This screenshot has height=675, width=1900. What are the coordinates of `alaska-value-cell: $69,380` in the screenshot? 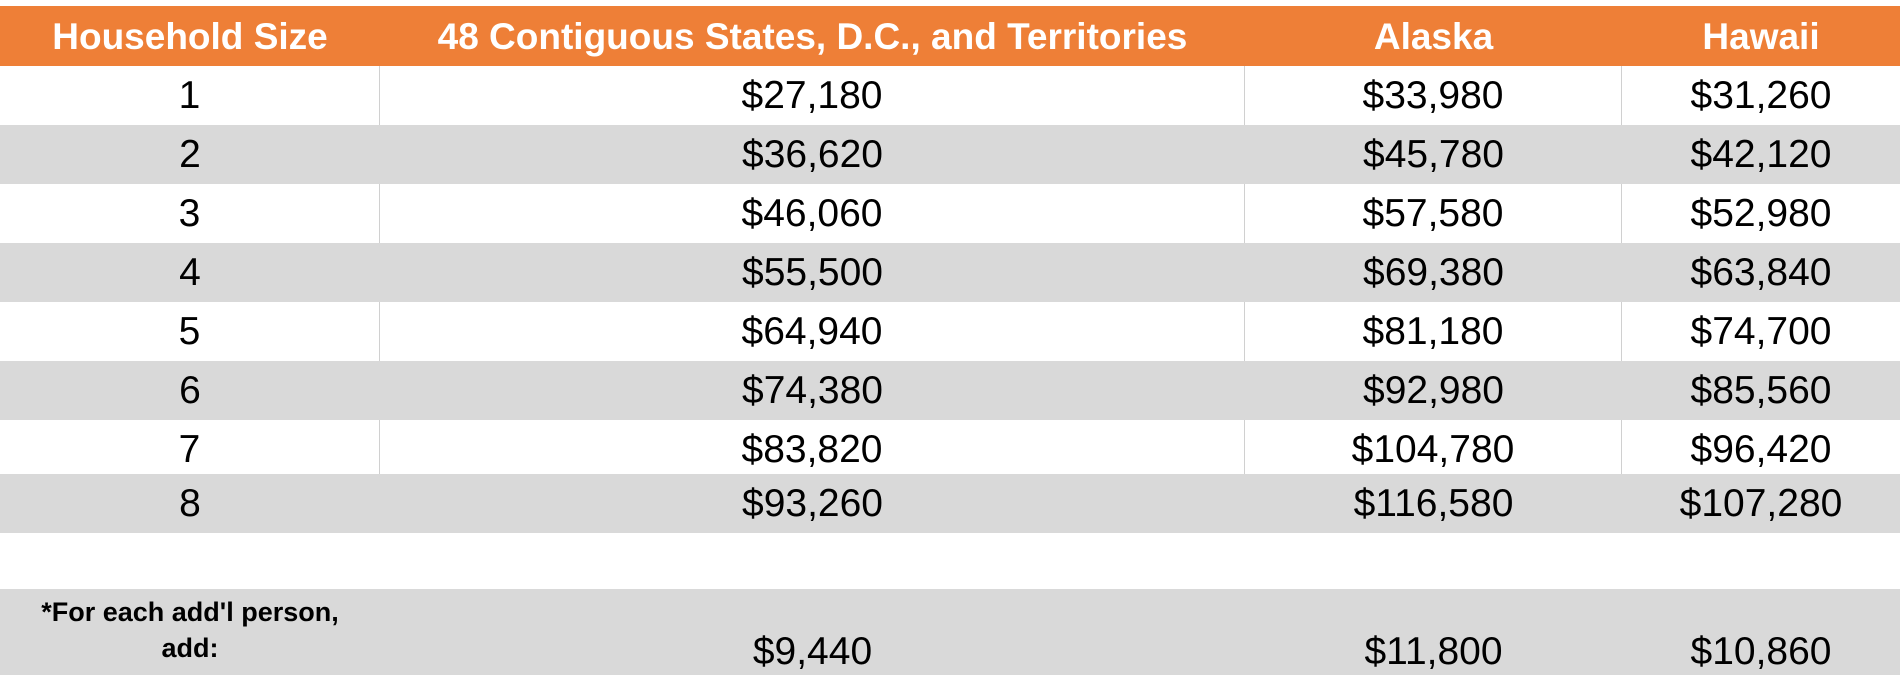 It's located at (1433, 272).